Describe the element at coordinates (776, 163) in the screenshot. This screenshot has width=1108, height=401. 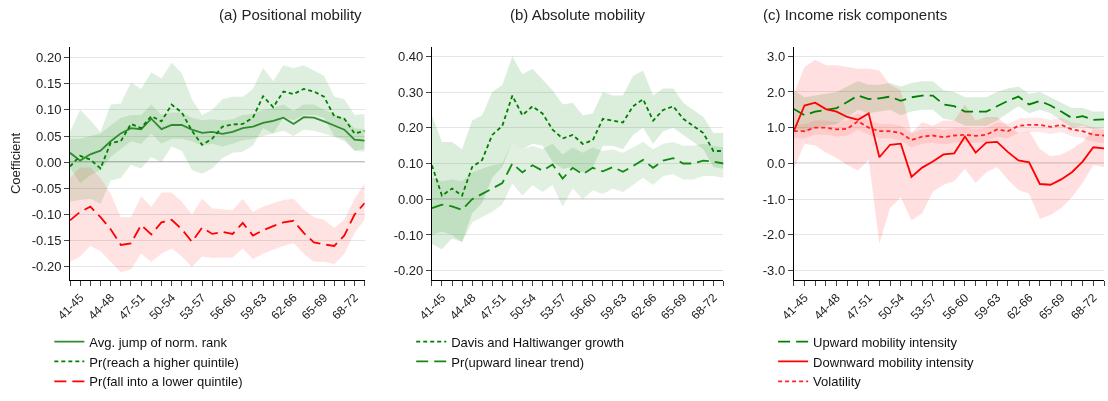
I see `y-tick-label: 0.0` at that location.